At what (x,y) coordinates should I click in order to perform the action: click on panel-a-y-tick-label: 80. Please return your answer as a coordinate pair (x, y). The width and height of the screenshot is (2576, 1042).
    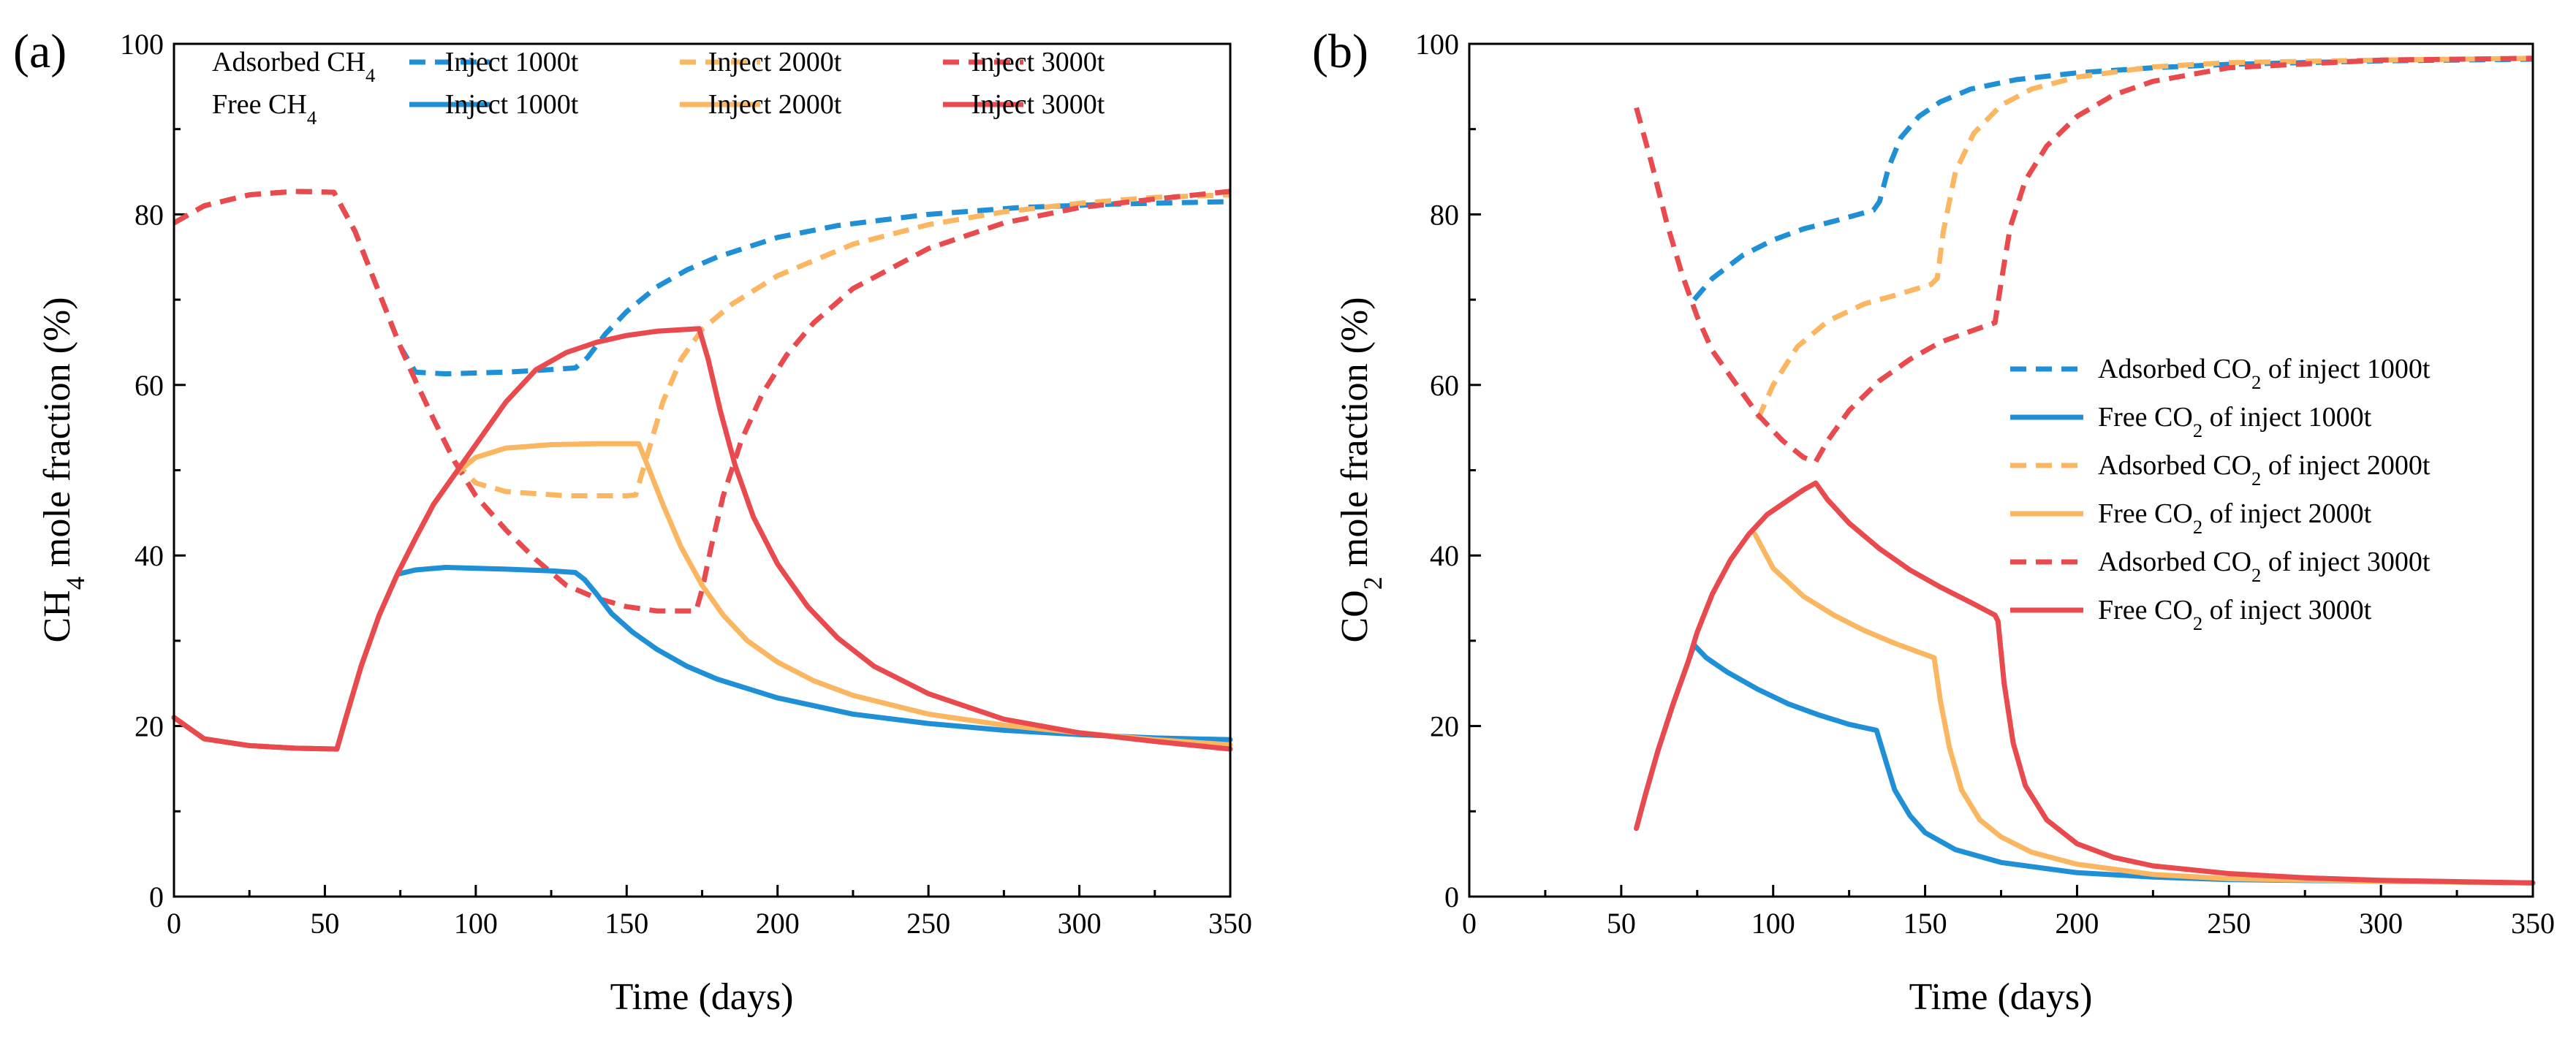
    Looking at the image, I should click on (149, 214).